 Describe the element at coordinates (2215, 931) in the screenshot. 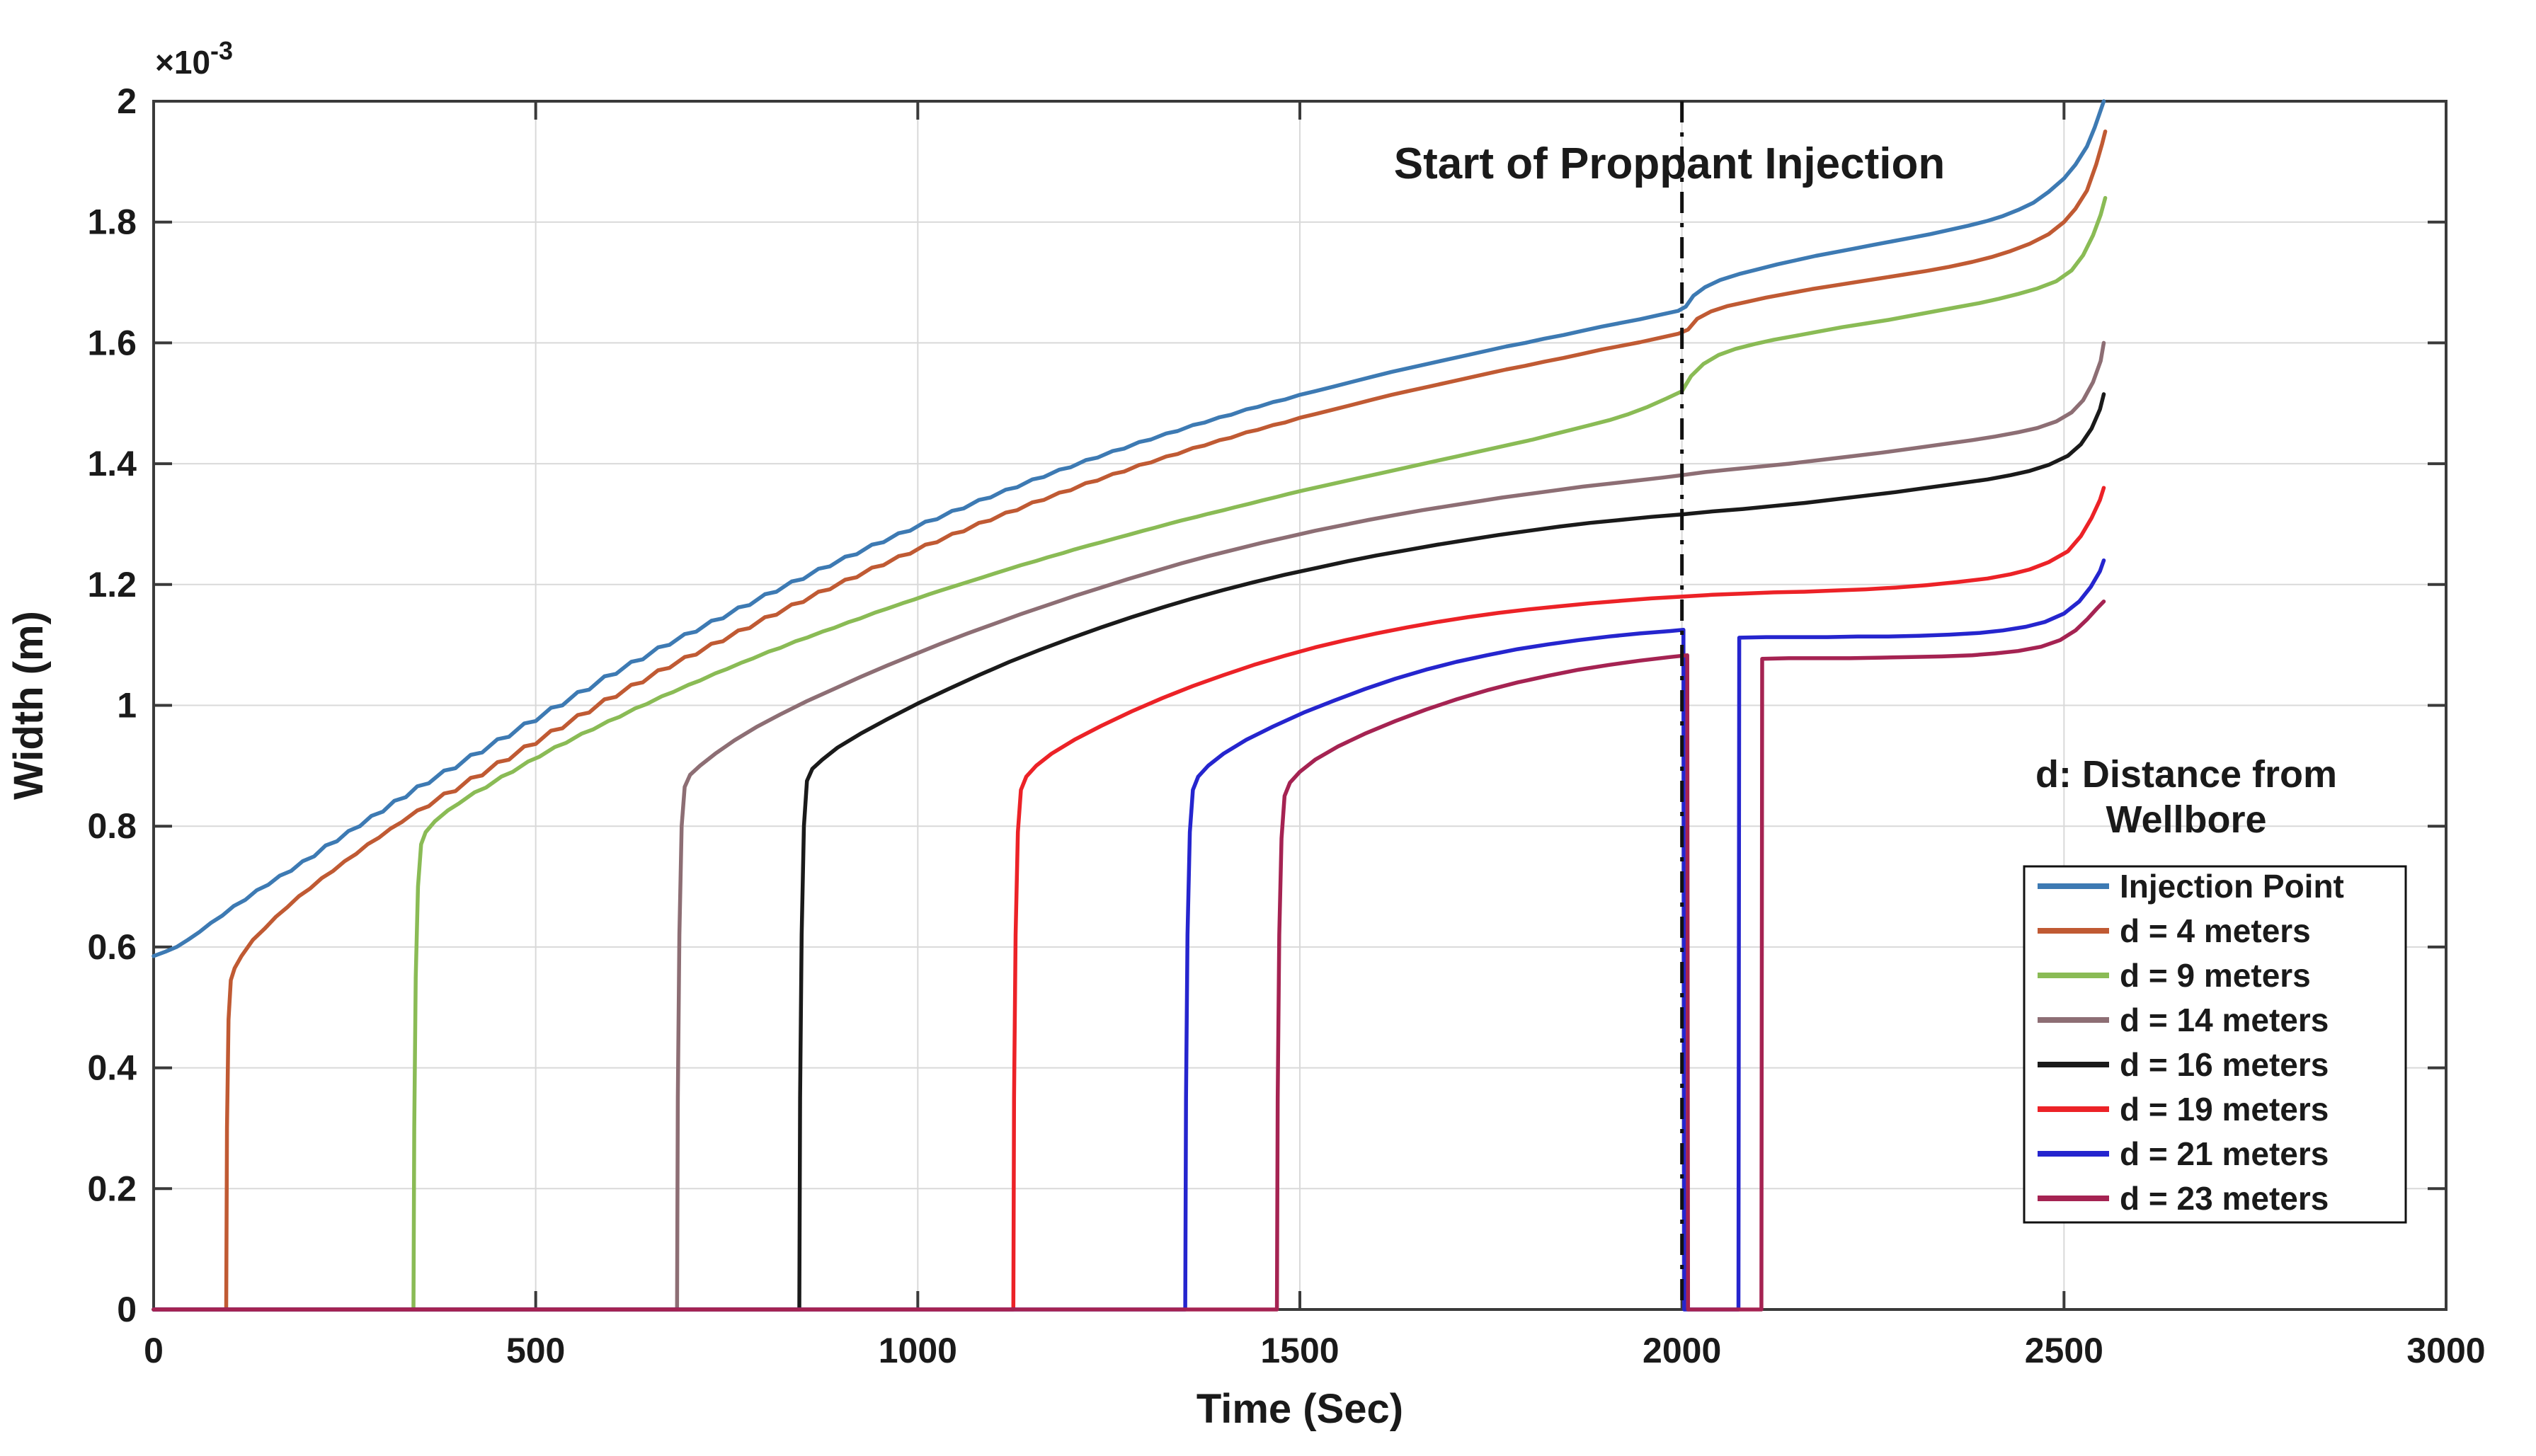

I see `legend-label-d-4-meters: d = 4 meters` at that location.